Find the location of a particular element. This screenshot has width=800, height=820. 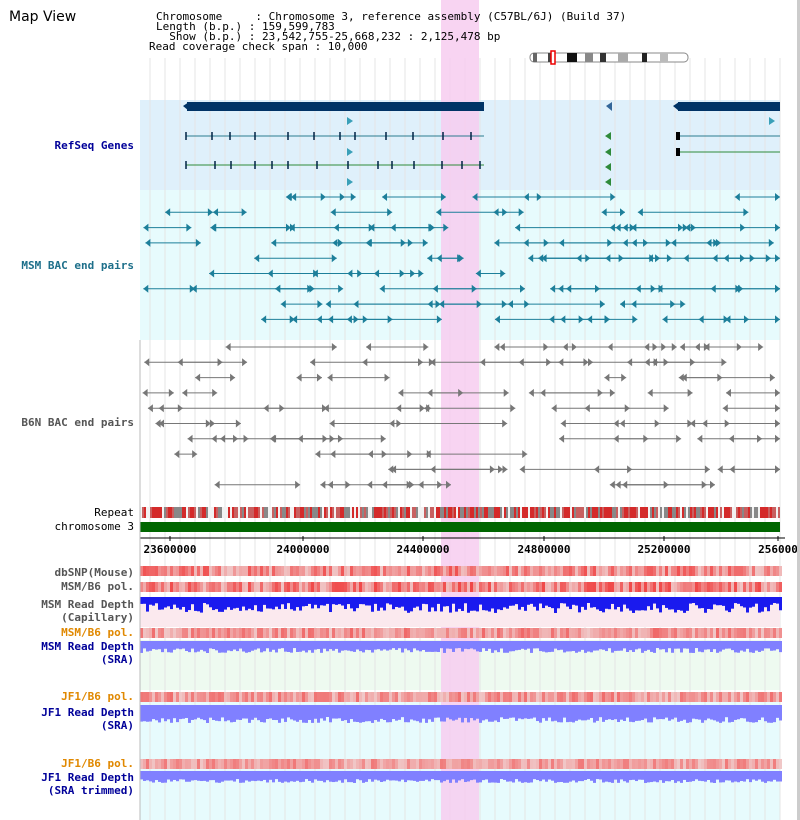

track-label-jf1-depth-trim: JF1 Read Depth is located at coordinates (87, 777).